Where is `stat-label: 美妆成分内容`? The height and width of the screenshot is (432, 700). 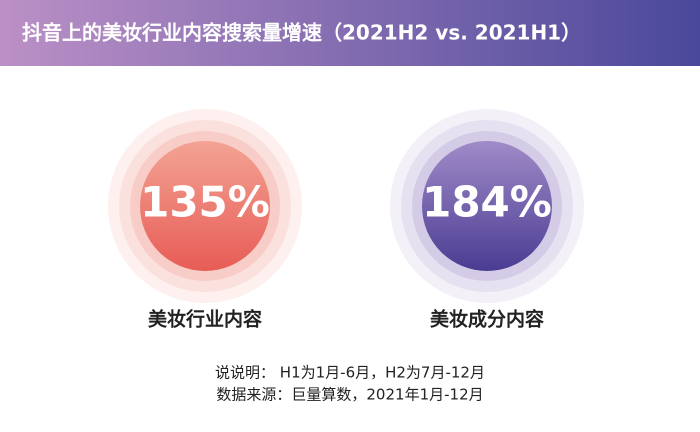
stat-label: 美妆成分内容 is located at coordinates (487, 319).